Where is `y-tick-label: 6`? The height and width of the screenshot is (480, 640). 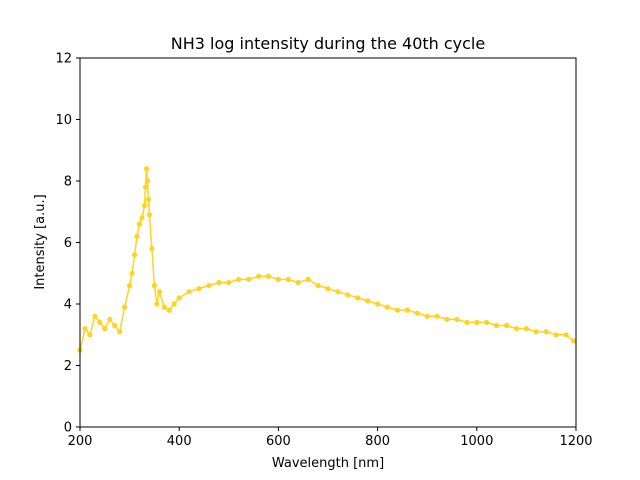 y-tick-label: 6 is located at coordinates (68, 243).